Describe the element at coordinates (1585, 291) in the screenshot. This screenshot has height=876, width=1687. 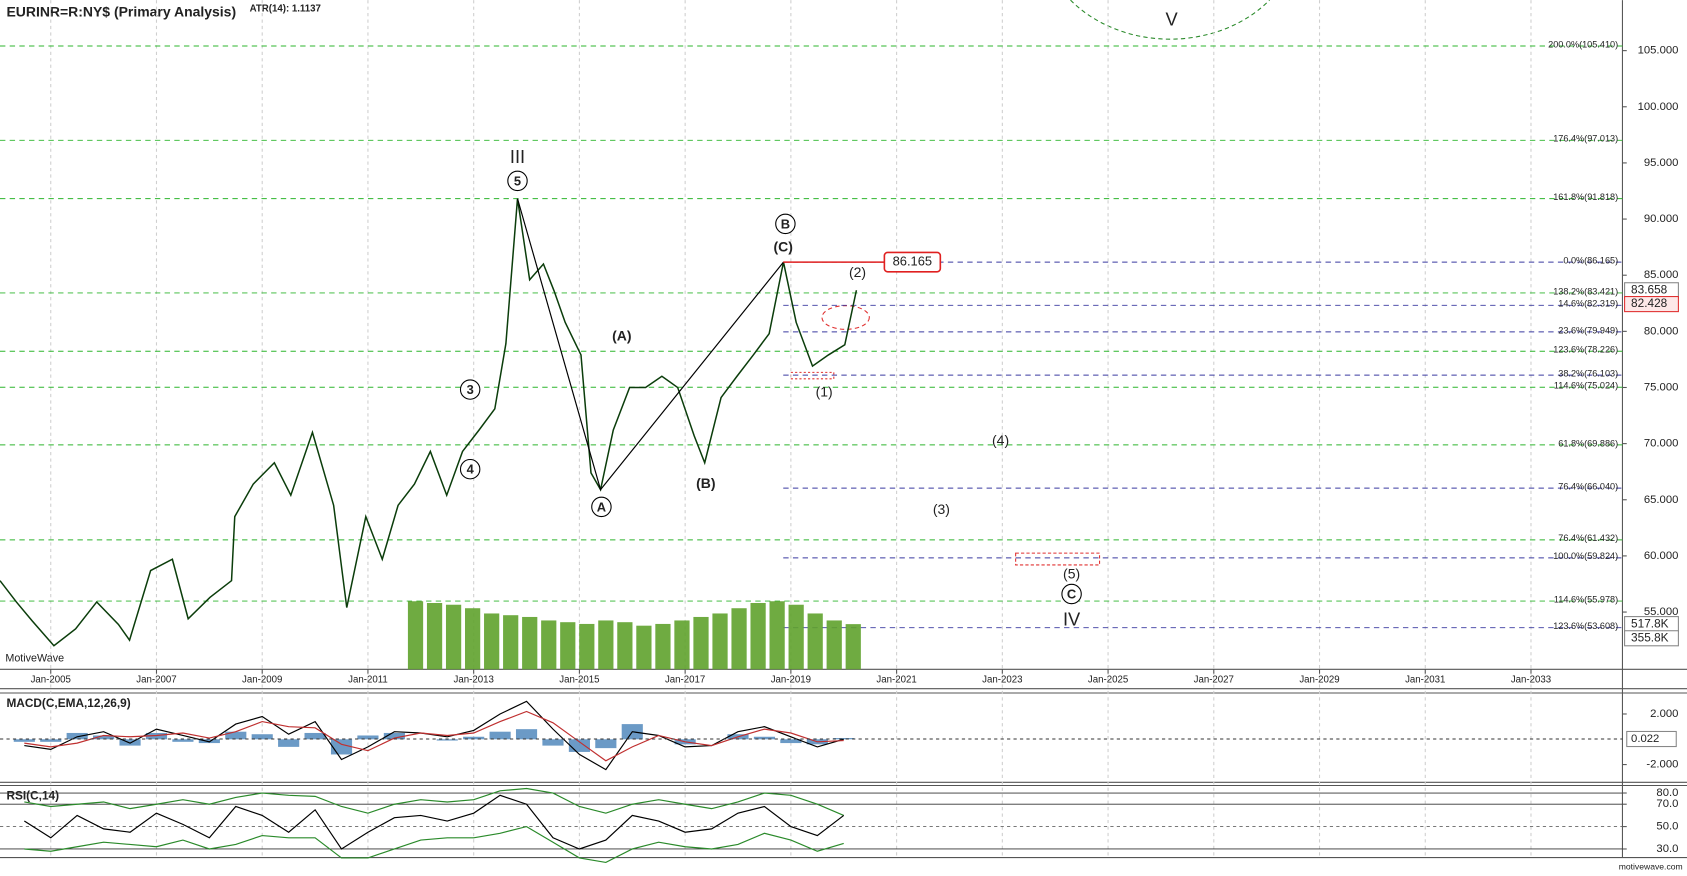
I see `level-label: 138.2%(83.421)` at that location.